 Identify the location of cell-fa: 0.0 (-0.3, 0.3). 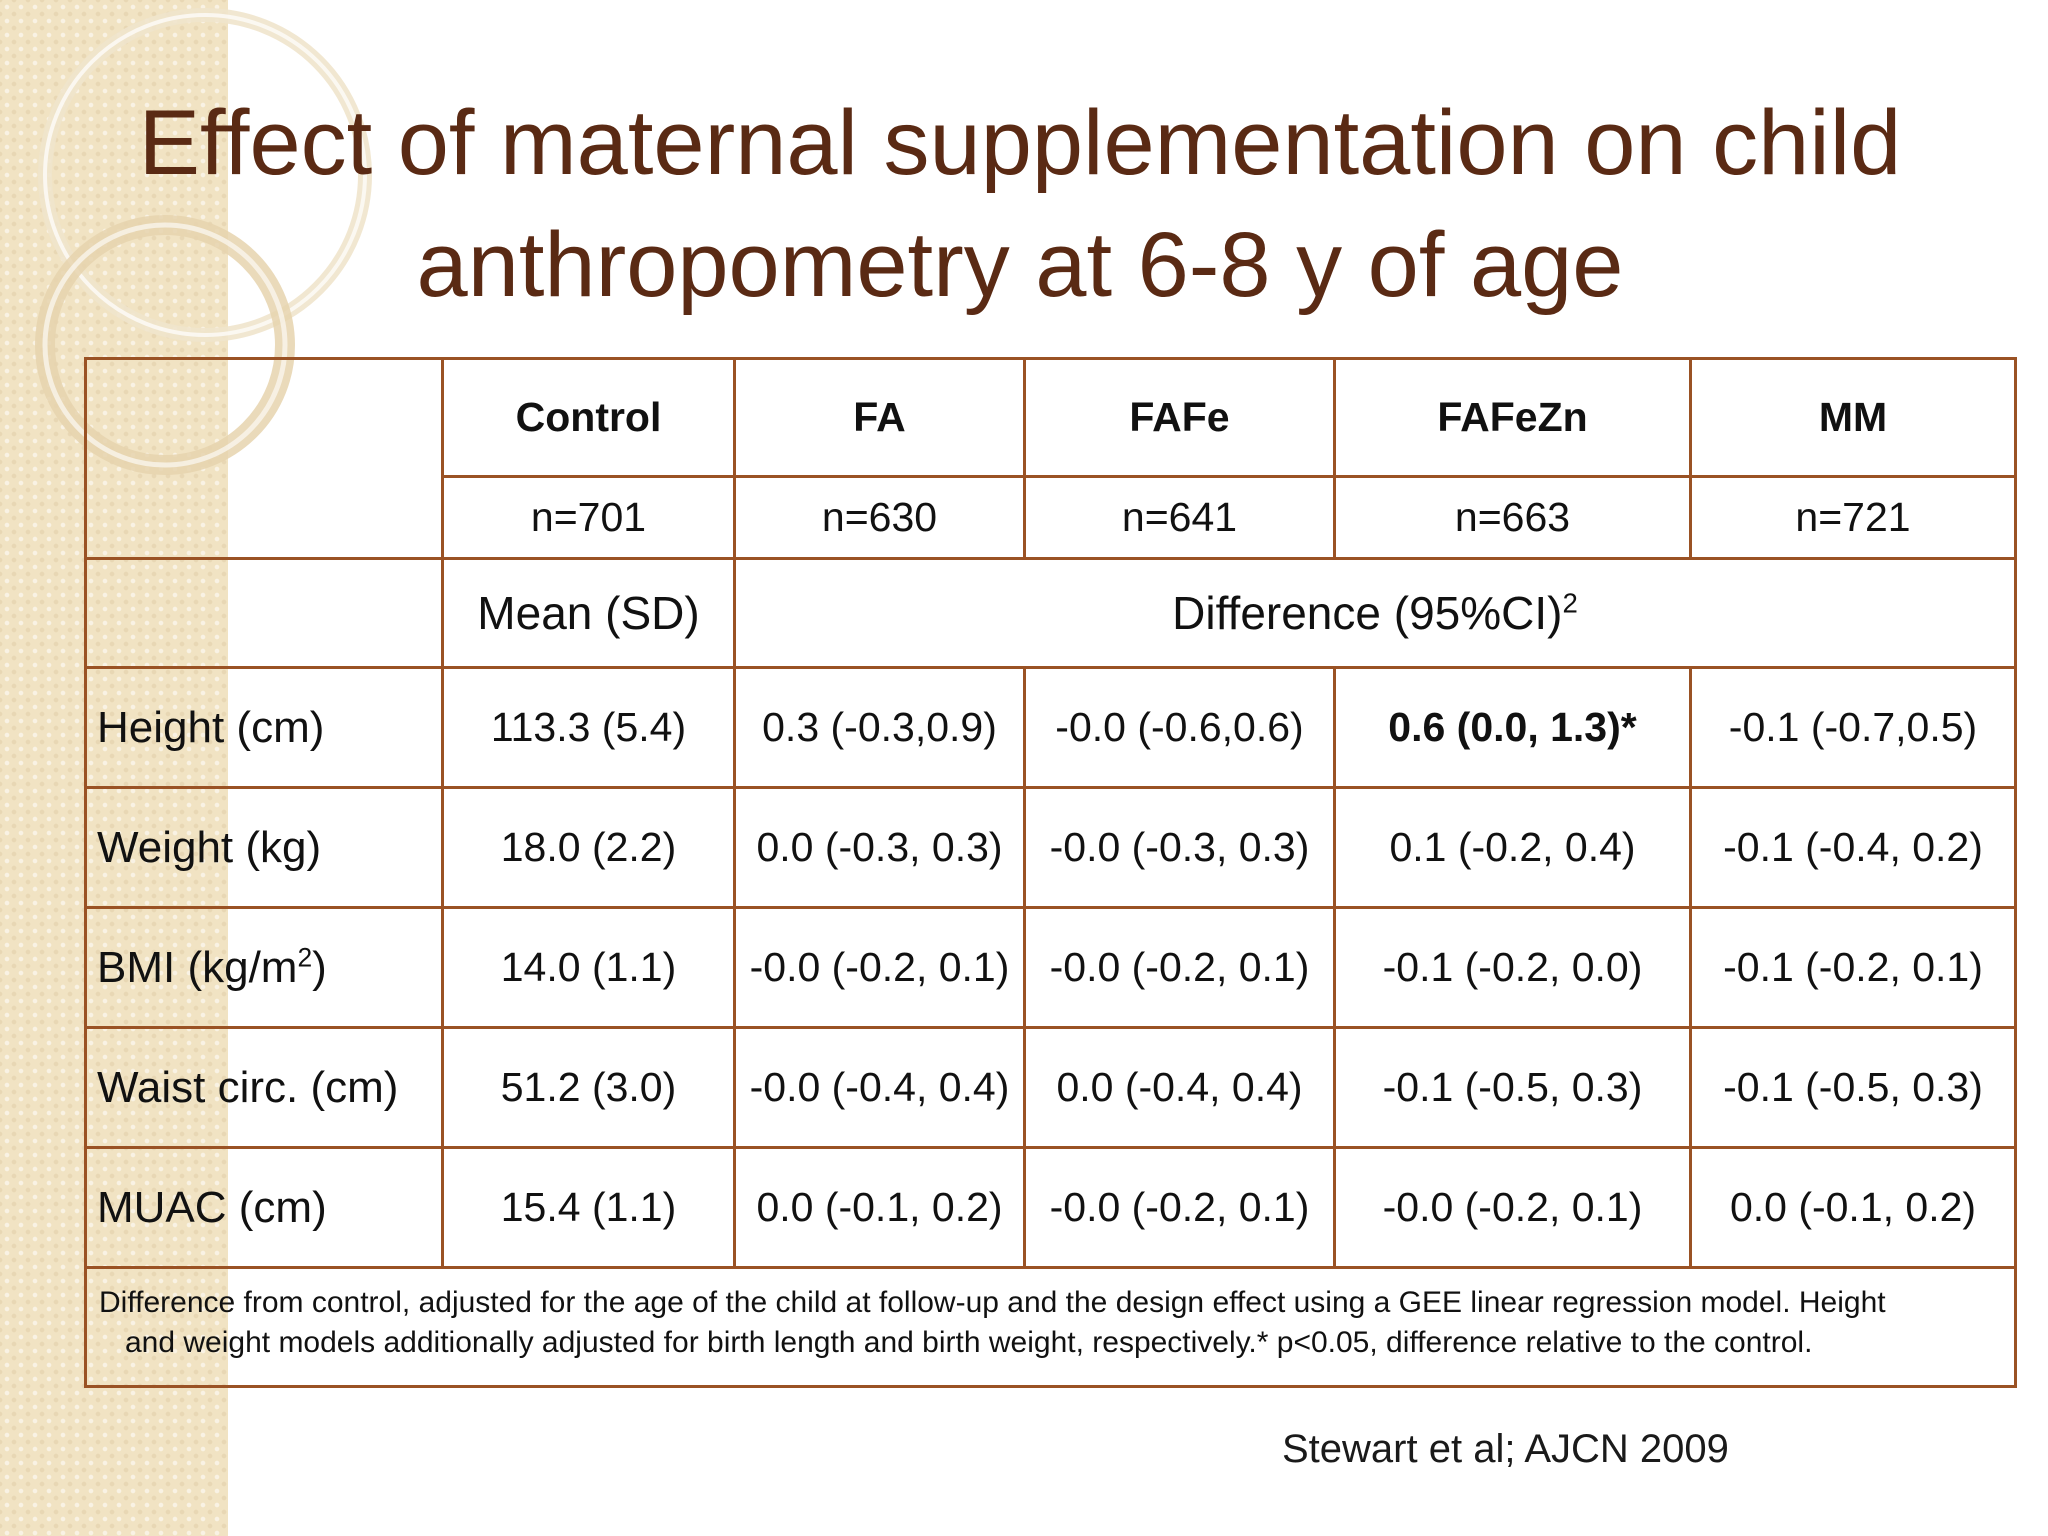
(879, 847).